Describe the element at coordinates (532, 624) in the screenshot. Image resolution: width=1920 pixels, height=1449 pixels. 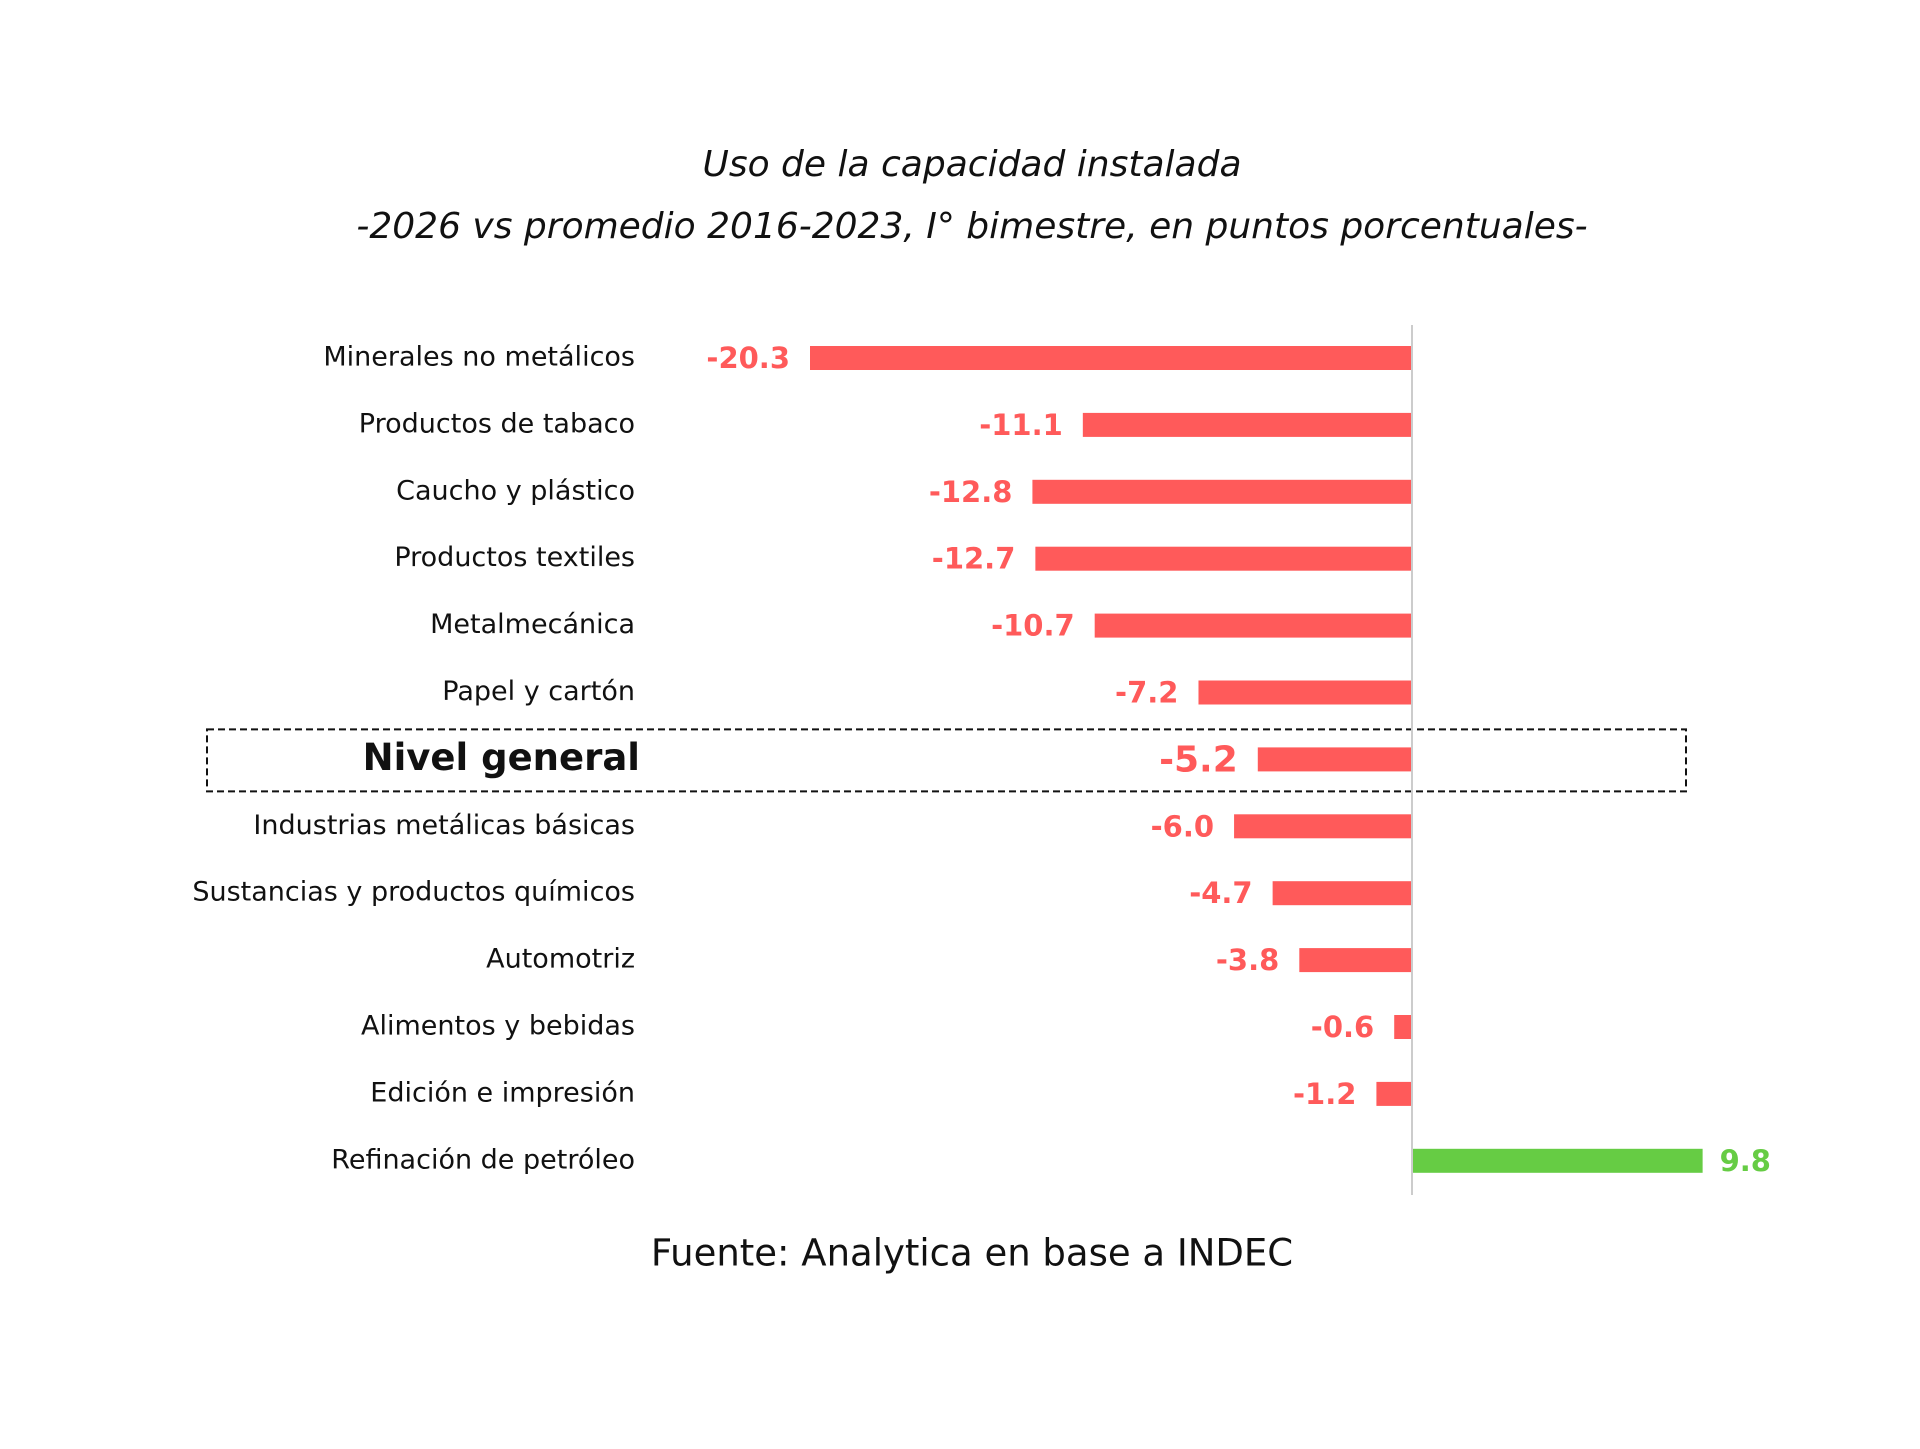
I see `category-label: Metalmecánica` at that location.